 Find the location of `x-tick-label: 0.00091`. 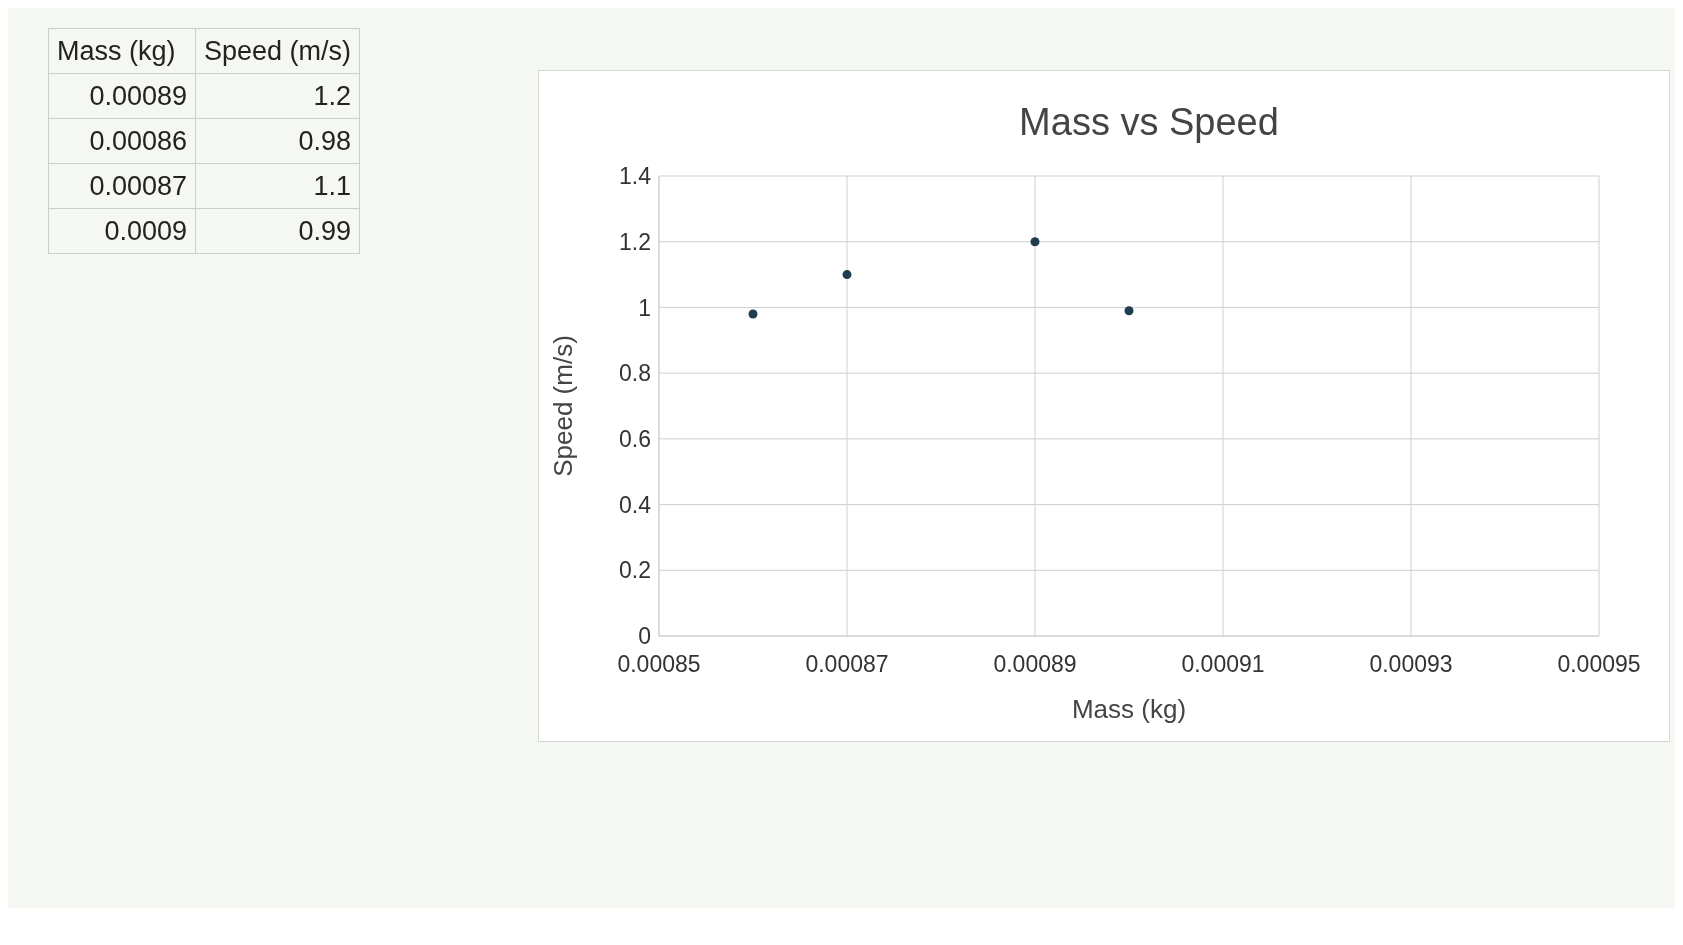

x-tick-label: 0.00091 is located at coordinates (1223, 664).